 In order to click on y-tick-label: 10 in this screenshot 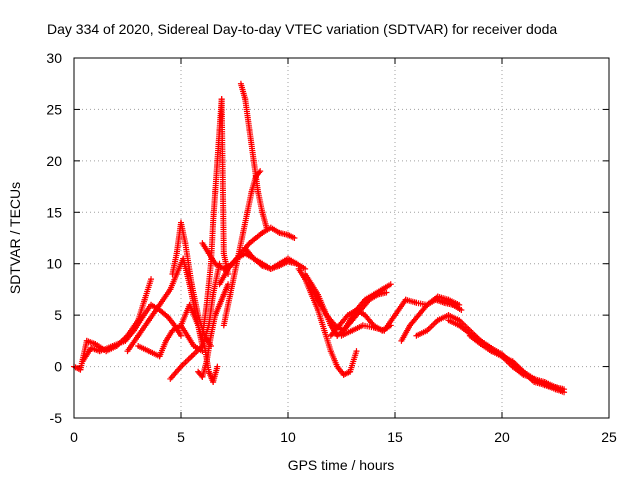, I will do `click(54, 264)`.